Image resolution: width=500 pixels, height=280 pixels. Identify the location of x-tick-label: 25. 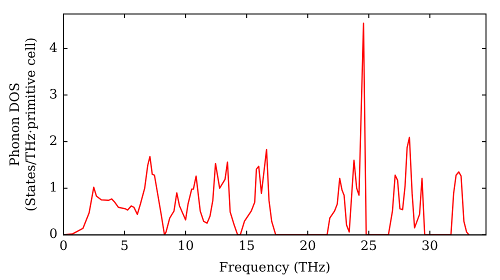
(369, 246).